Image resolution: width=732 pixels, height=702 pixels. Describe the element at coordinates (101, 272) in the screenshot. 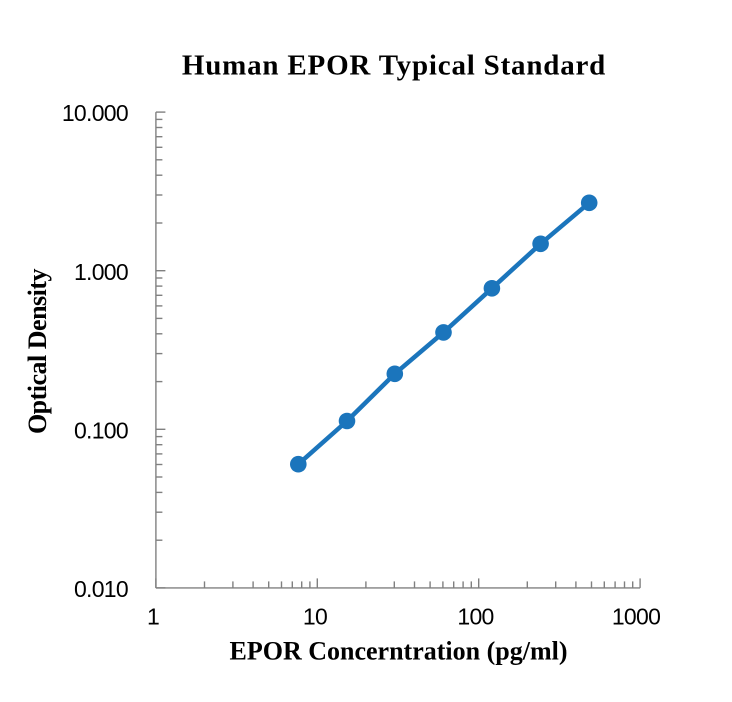

I see `svg-text: 1.000` at that location.